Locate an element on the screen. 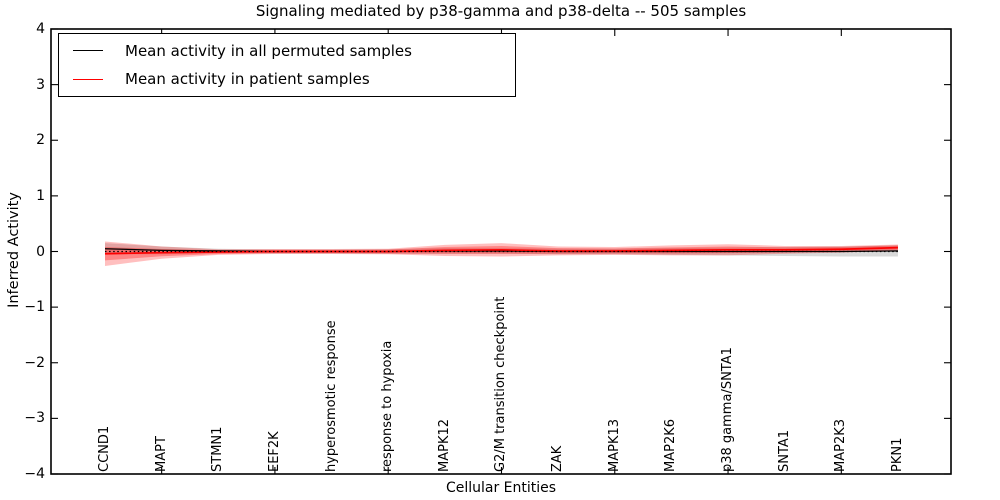  x-tick-label: MAP2K6 is located at coordinates (671, 445).